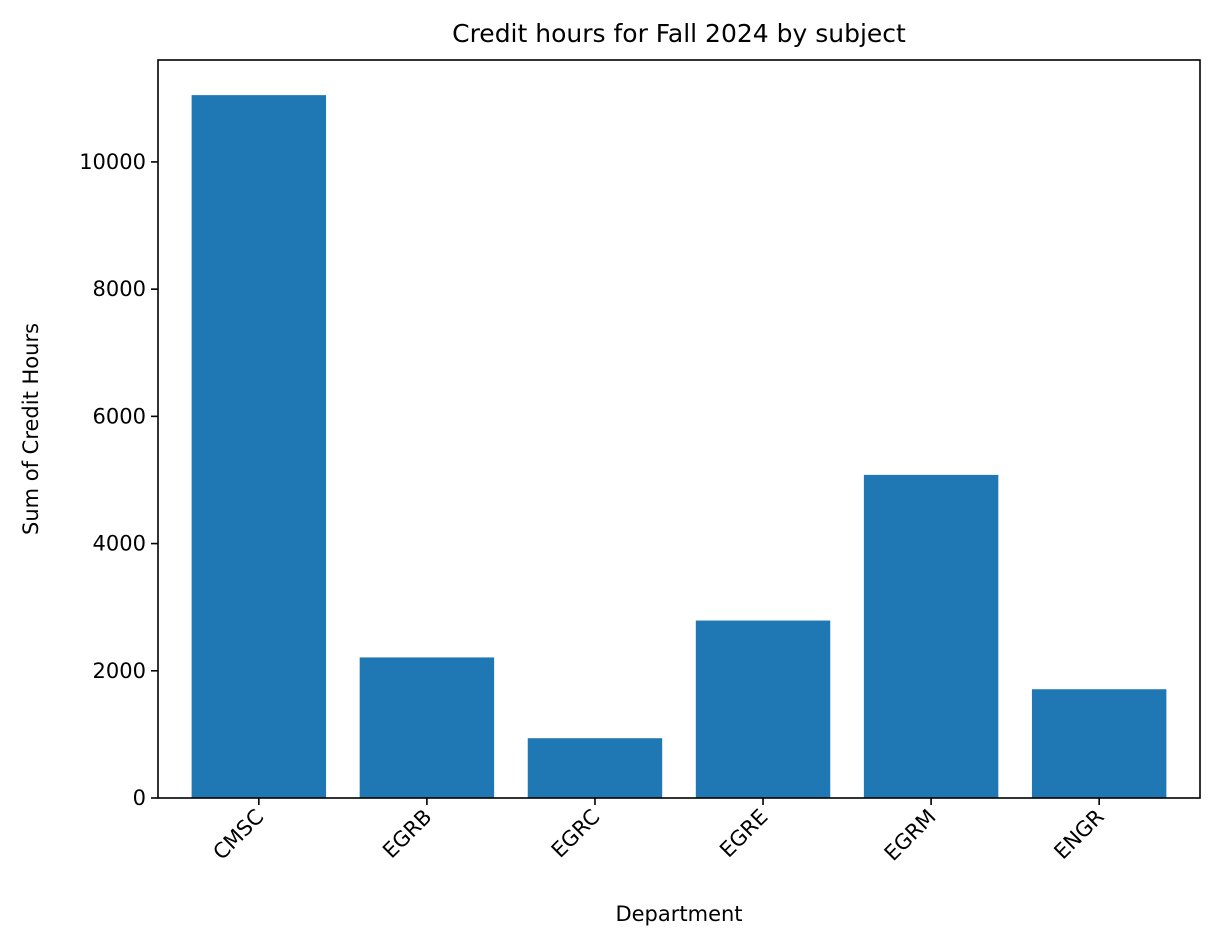 The height and width of the screenshot is (947, 1219). I want to click on bar-egre, so click(763, 709).